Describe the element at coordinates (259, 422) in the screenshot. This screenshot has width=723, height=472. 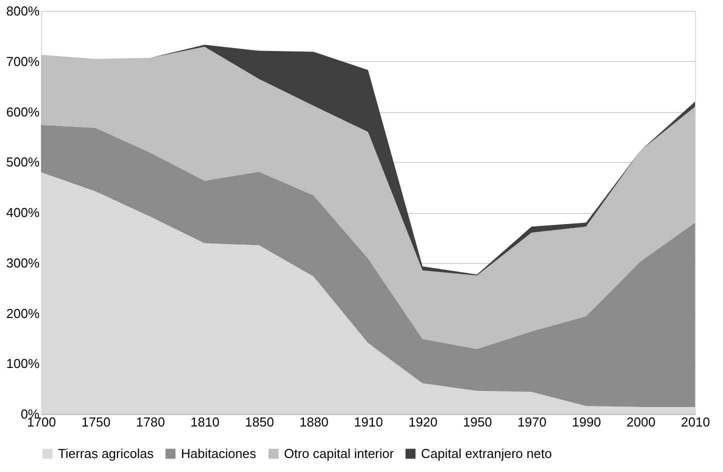
I see `x-tick-label: 1850` at that location.